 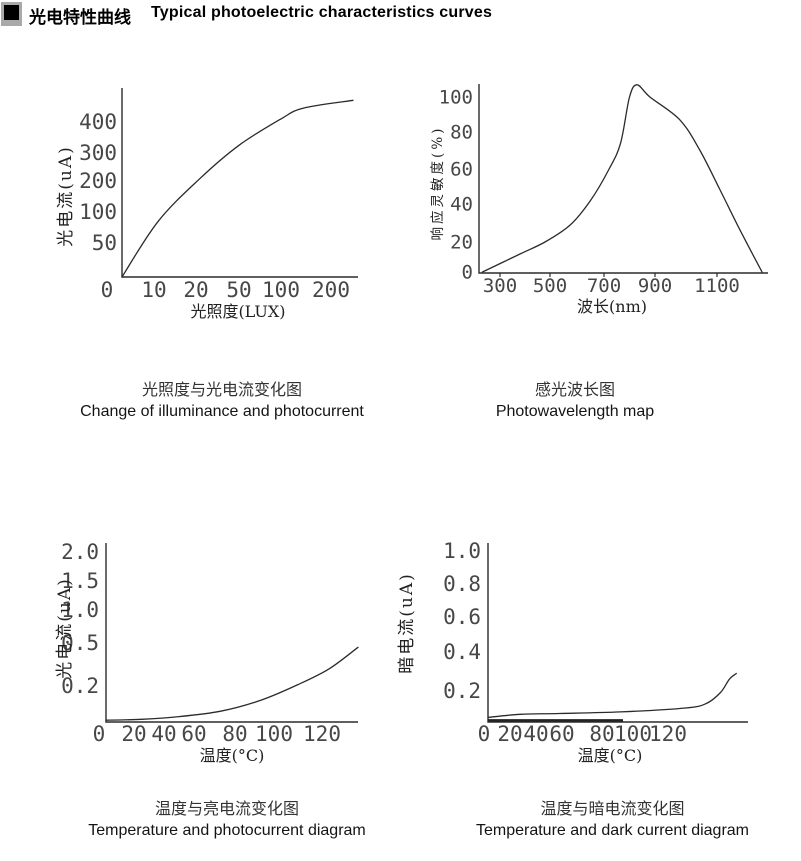 What do you see at coordinates (462, 617) in the screenshot?
I see `y-tick-label: 0.6` at bounding box center [462, 617].